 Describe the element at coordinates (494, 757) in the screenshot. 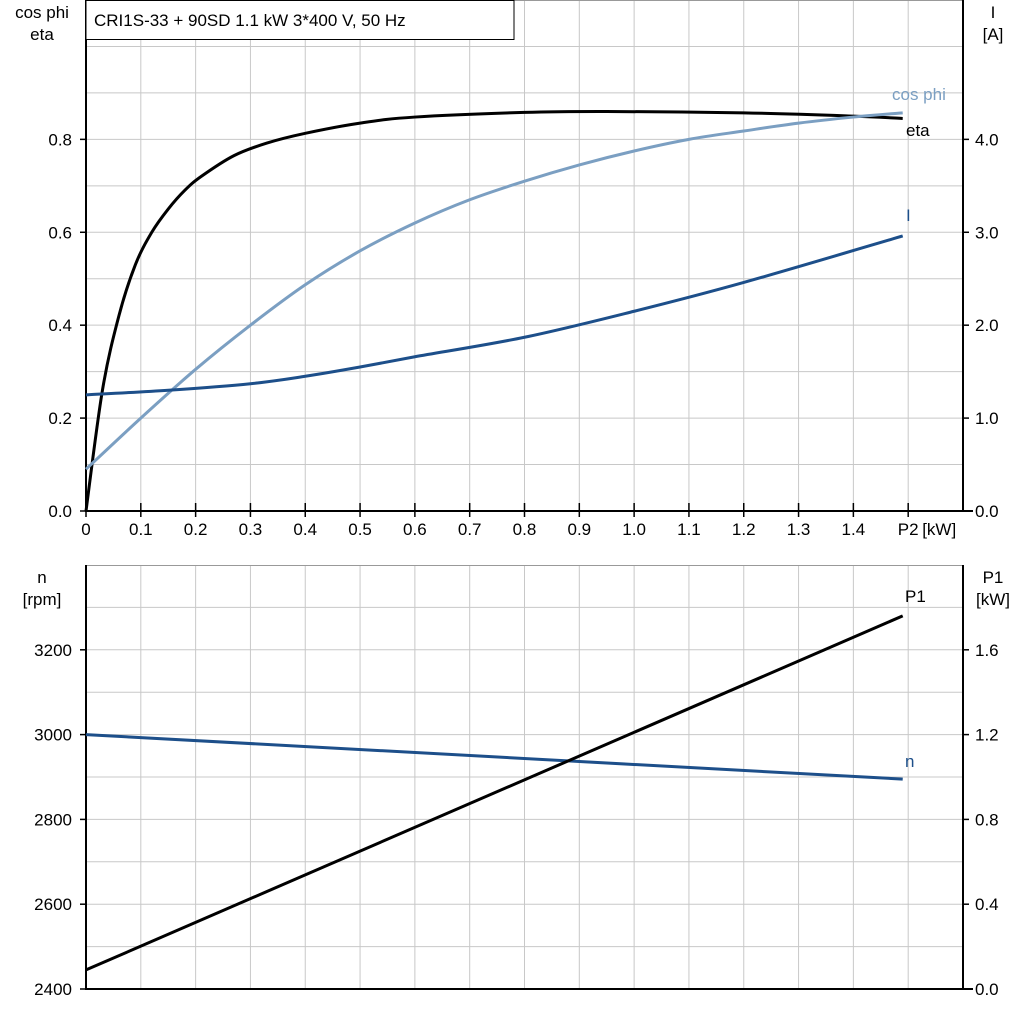

I see `series-line-n` at that location.